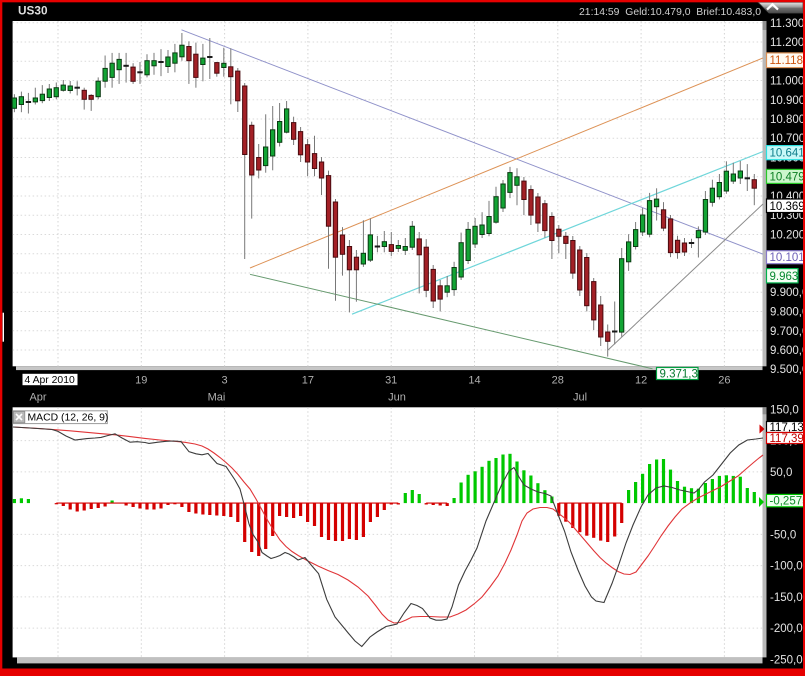 The image size is (805, 676). Describe the element at coordinates (787, 154) in the screenshot. I see `svg-text: 10.641,4` at that location.